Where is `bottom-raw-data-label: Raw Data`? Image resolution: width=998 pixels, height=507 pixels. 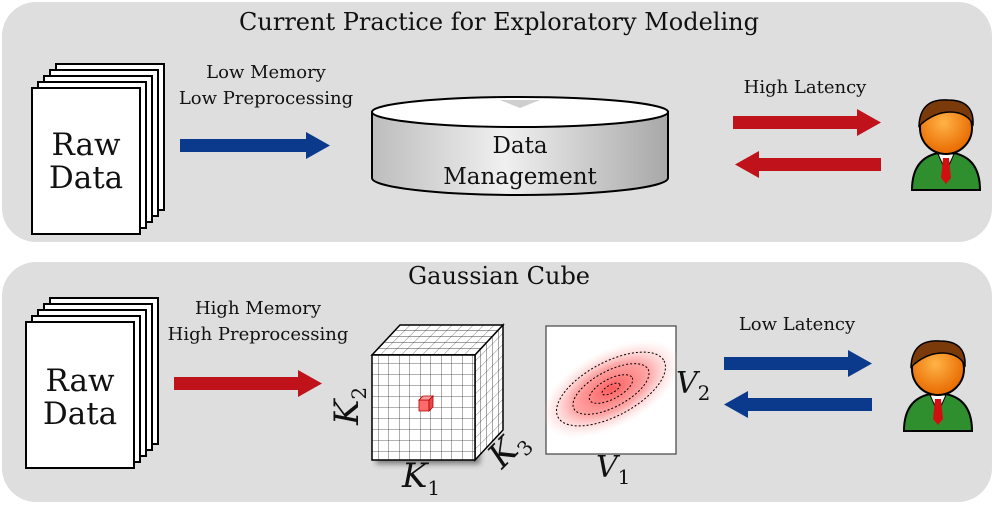 bottom-raw-data-label: Raw Data is located at coordinates (80, 397).